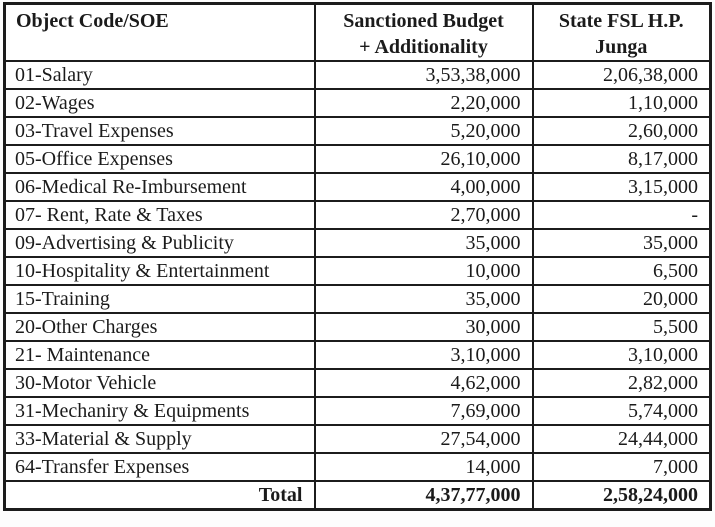 This screenshot has height=527, width=715. I want to click on row-label: 02-Wages, so click(159, 103).